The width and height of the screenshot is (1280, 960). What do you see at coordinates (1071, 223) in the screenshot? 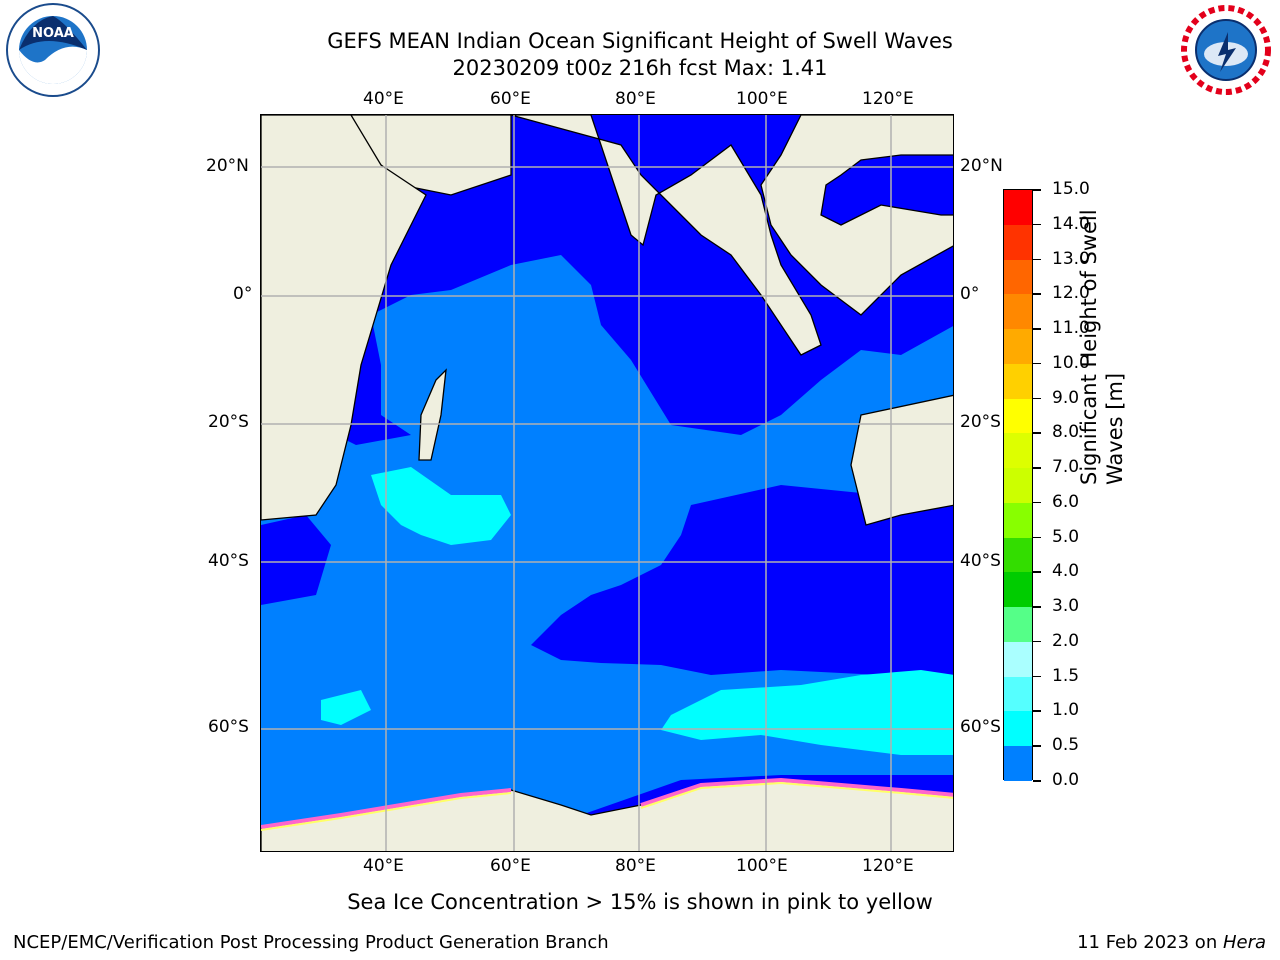
I see `colorbar-label: 14.0` at bounding box center [1071, 223].